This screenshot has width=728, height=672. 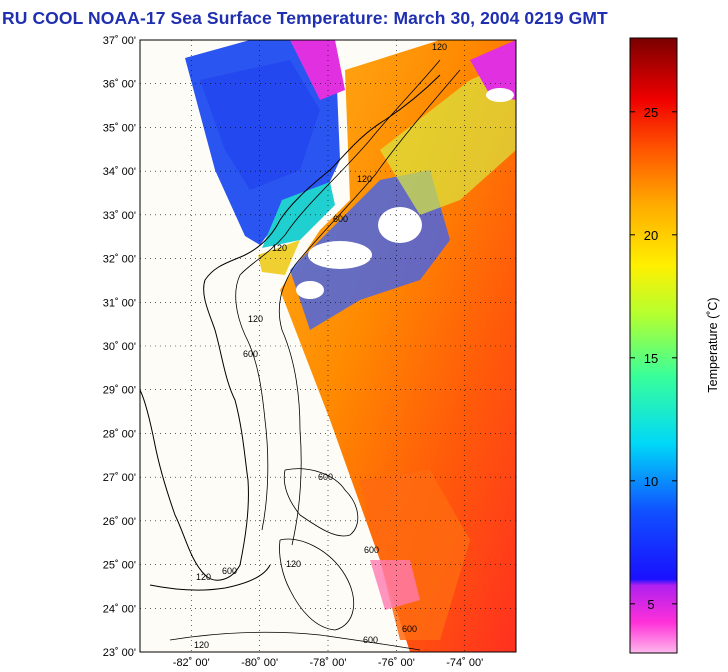 I want to click on sst-green-band, so click(x=448, y=137).